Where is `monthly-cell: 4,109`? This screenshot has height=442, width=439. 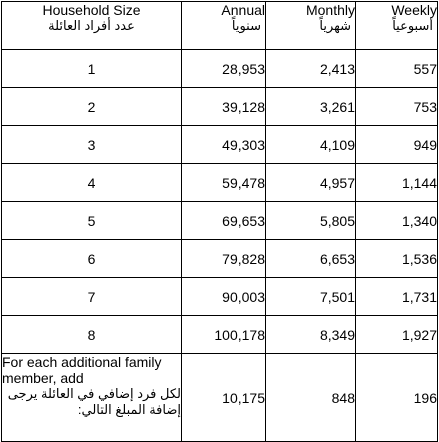 monthly-cell: 4,109 is located at coordinates (310, 144).